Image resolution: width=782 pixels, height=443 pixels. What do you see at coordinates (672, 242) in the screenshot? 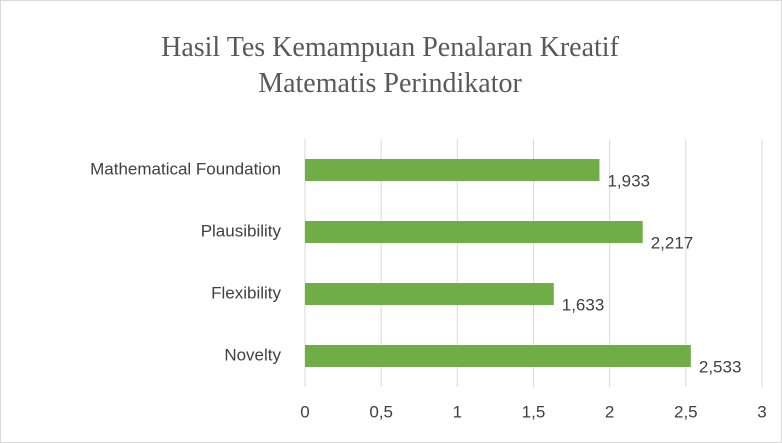
I see `value-label: 2,217` at bounding box center [672, 242].